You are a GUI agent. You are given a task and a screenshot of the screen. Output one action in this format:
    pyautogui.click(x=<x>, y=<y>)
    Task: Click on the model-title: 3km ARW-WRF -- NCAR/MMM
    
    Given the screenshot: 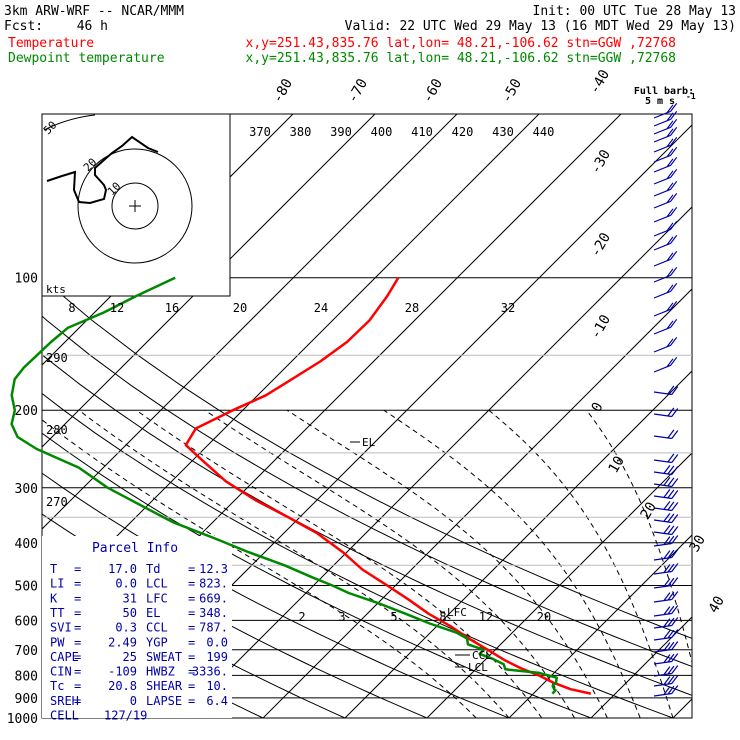 What is the action you would take?
    pyautogui.click(x=94, y=11)
    